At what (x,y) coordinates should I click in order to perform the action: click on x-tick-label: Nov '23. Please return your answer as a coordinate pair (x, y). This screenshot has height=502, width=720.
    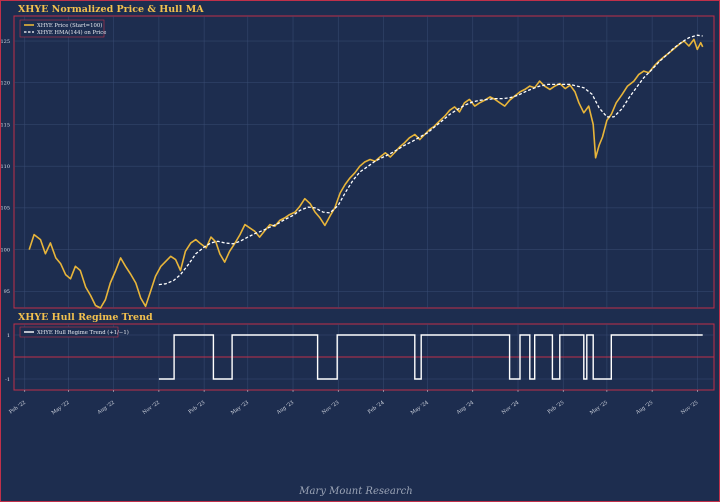
    Looking at the image, I should click on (330, 408).